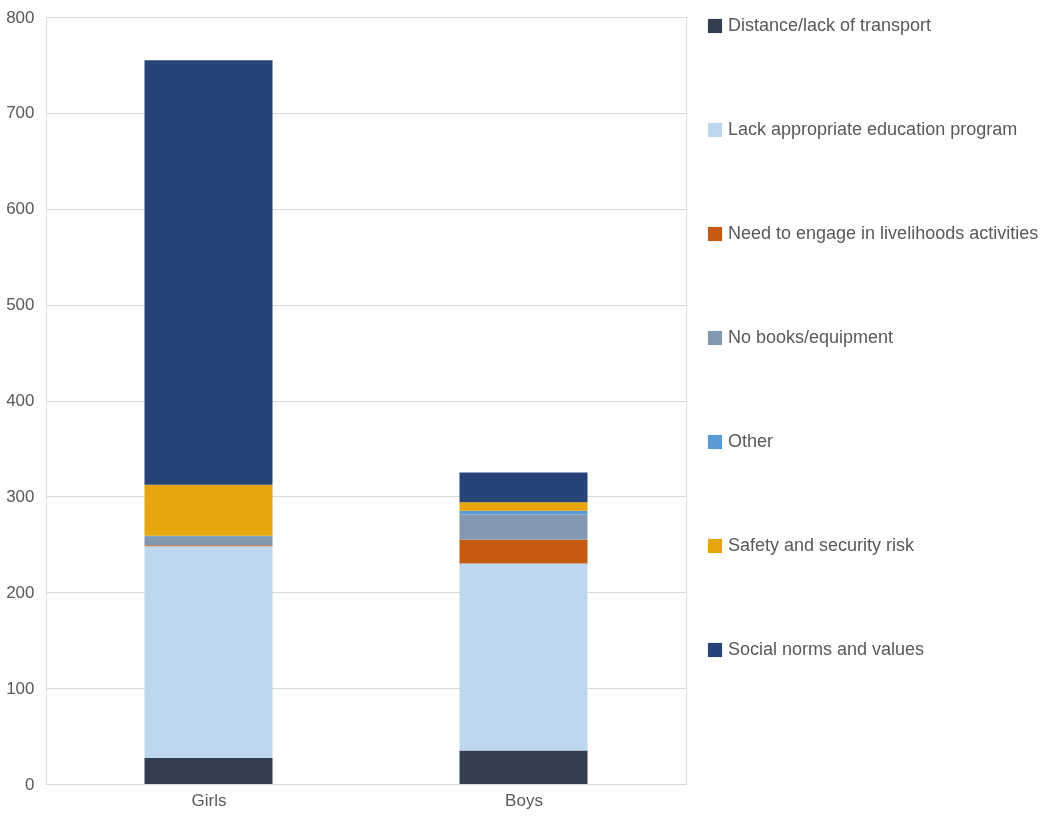 The image size is (1057, 830). Describe the element at coordinates (20, 305) in the screenshot. I see `y-tick-label: 500` at that location.